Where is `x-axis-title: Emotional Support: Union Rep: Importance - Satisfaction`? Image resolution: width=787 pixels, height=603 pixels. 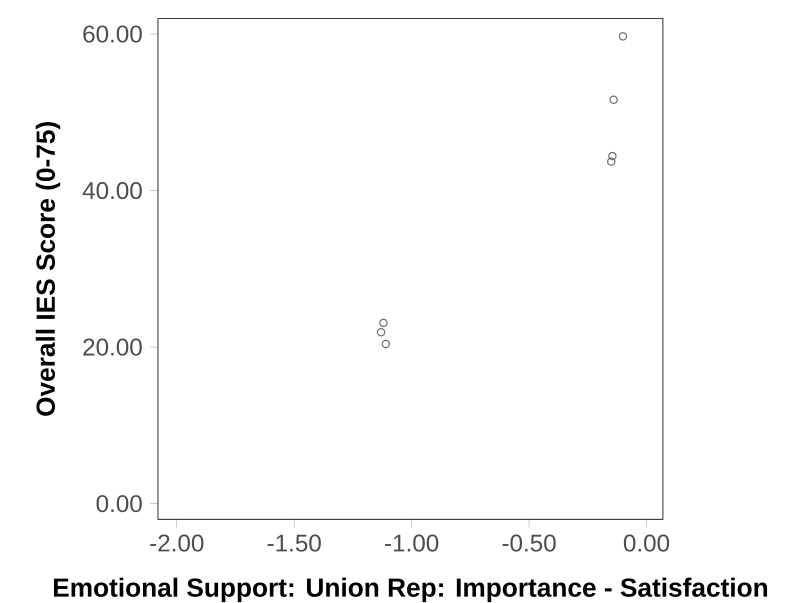
x-axis-title: Emotional Support: Union Rep: Importance - Satisfaction is located at coordinates (411, 590).